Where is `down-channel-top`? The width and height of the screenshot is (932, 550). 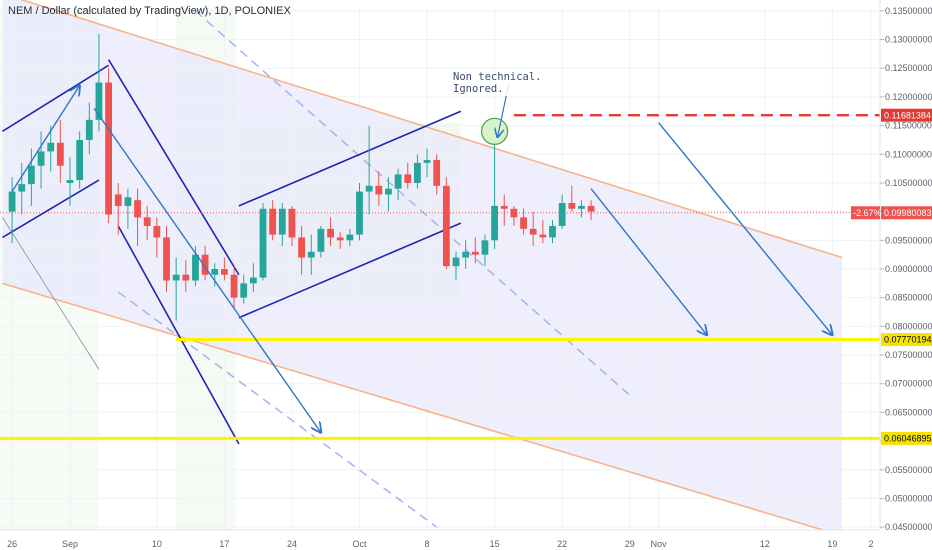
down-channel-top is located at coordinates (173, 167).